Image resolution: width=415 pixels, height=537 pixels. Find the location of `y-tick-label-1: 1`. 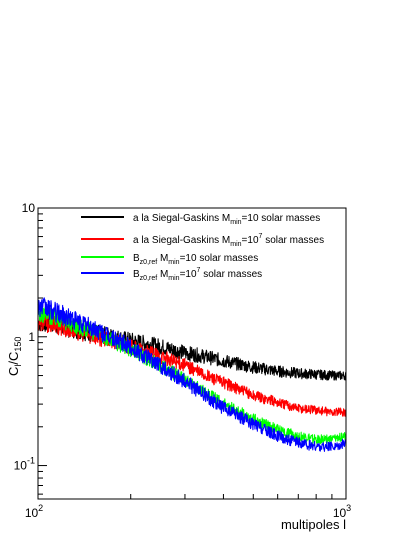

y-tick-label-1: 1 is located at coordinates (31, 337).